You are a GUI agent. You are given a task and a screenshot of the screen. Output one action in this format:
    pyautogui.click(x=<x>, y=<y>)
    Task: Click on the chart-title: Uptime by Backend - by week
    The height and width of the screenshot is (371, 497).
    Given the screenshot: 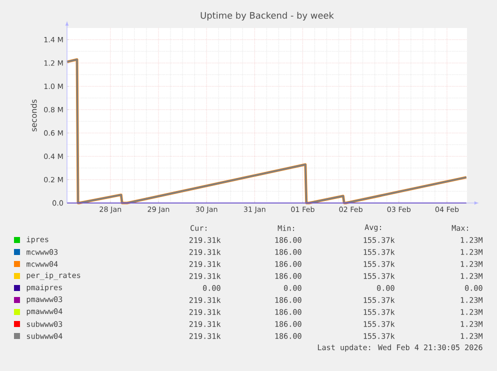 What is the action you would take?
    pyautogui.click(x=267, y=16)
    